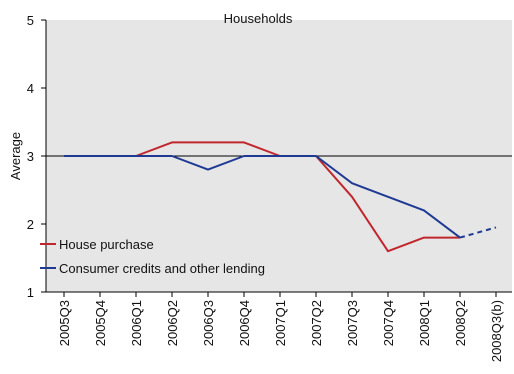 The width and height of the screenshot is (514, 374). I want to click on x-tick-label: 2007Q1, so click(280, 323).